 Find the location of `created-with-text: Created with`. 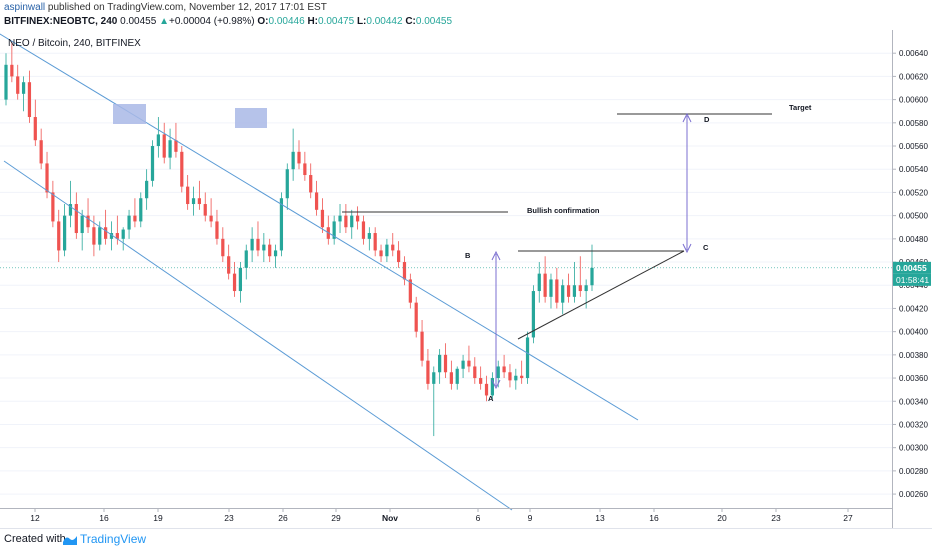

created-with-text: Created with is located at coordinates (35, 539).